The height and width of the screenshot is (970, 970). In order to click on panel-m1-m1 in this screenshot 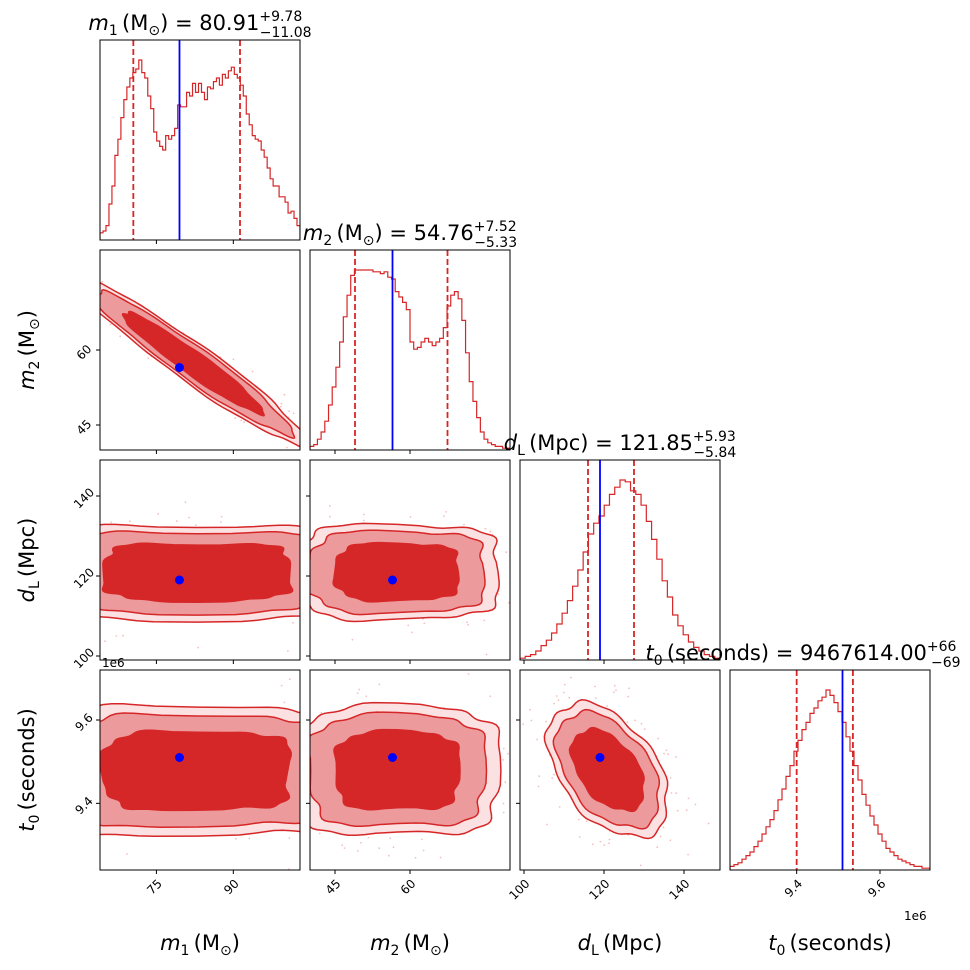, I will do `click(200, 141)`.